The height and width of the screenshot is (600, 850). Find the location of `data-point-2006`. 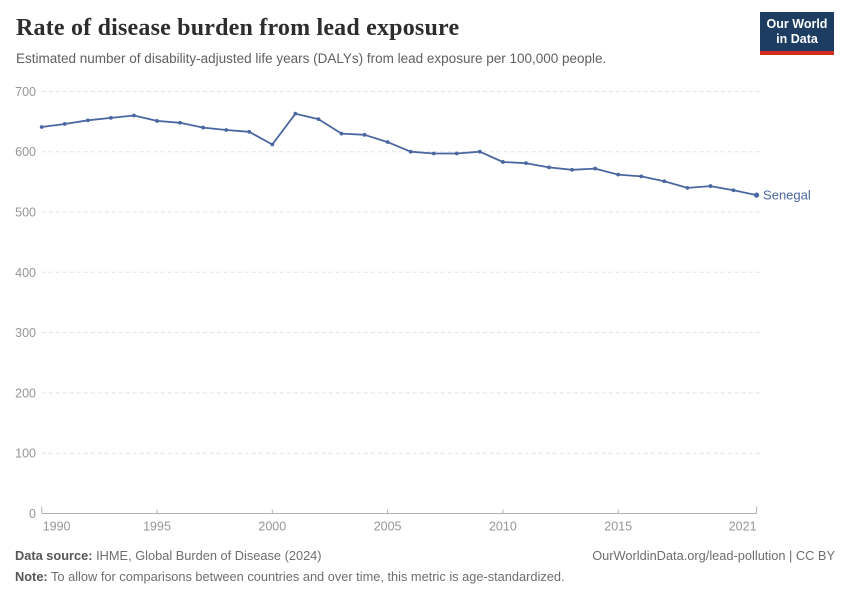

data-point-2006 is located at coordinates (410, 151).